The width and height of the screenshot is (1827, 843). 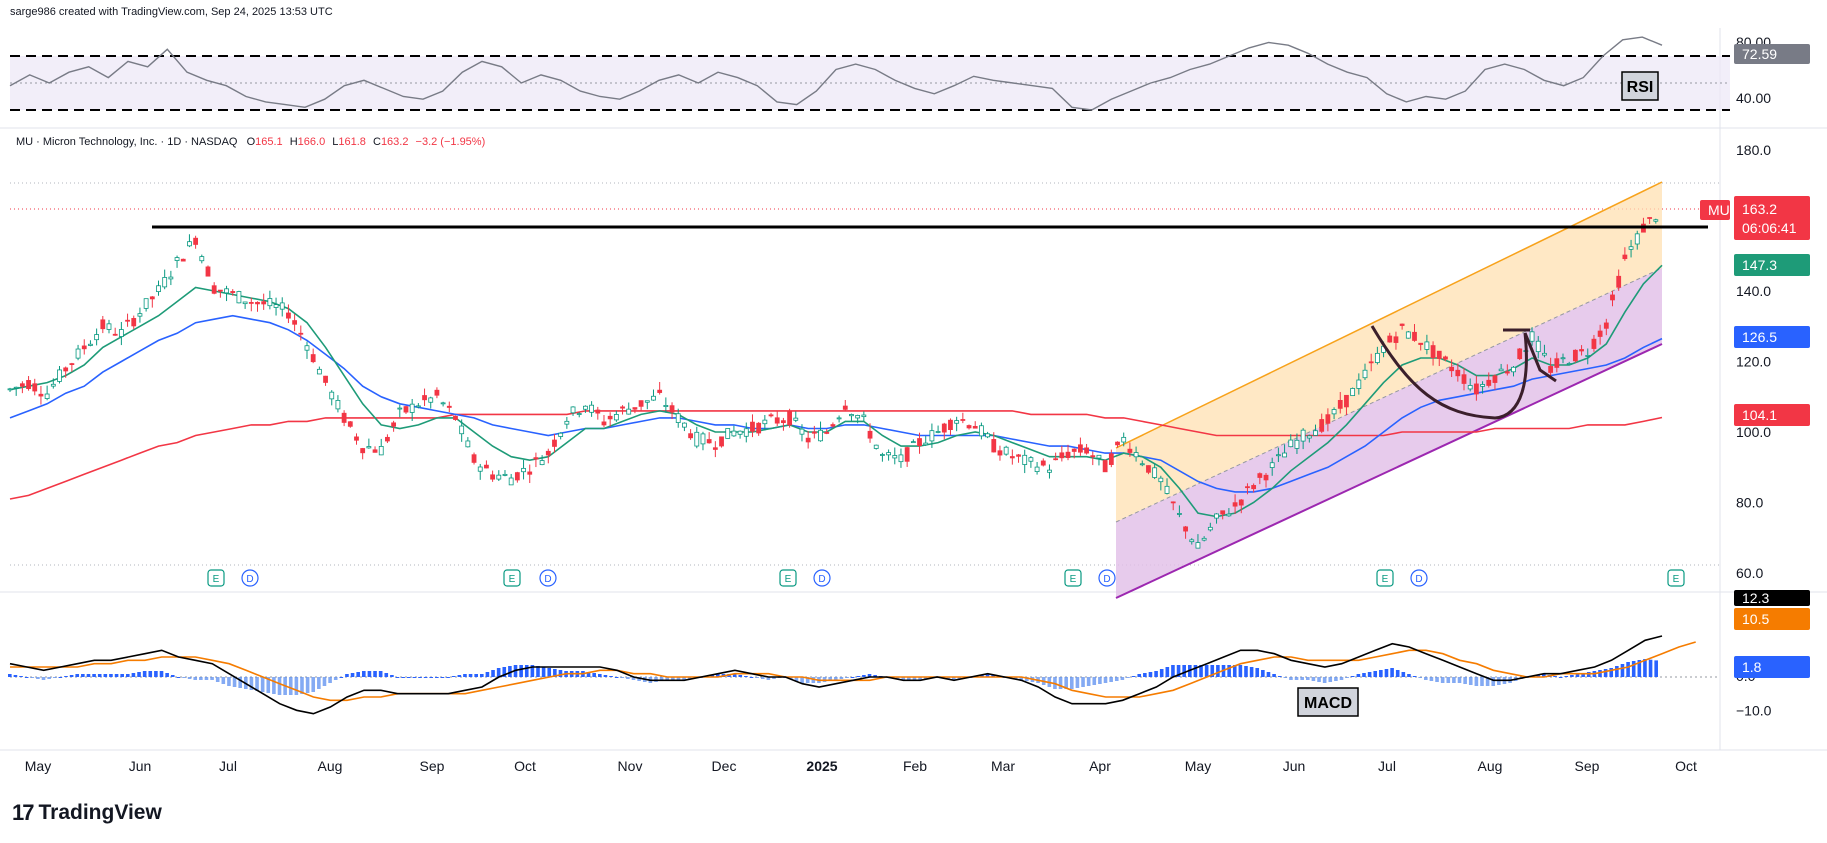 What do you see at coordinates (1772, 265) in the screenshot?
I see `ema20-tag-bg` at bounding box center [1772, 265].